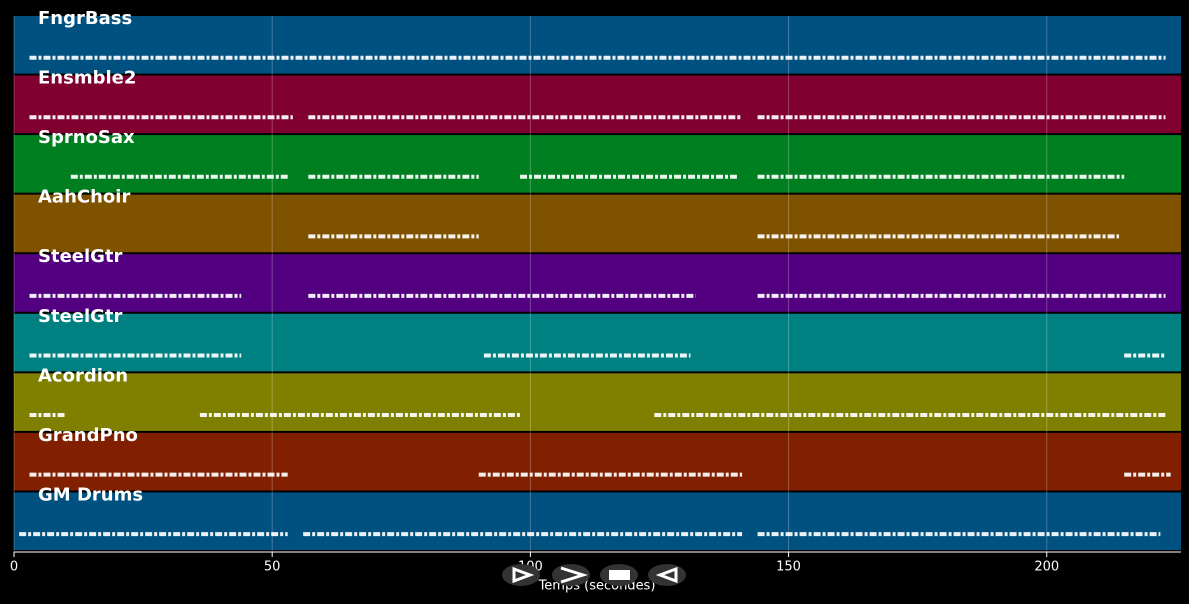 The image size is (1189, 604). What do you see at coordinates (86, 137) in the screenshot?
I see `track-name: SprnoSax` at bounding box center [86, 137].